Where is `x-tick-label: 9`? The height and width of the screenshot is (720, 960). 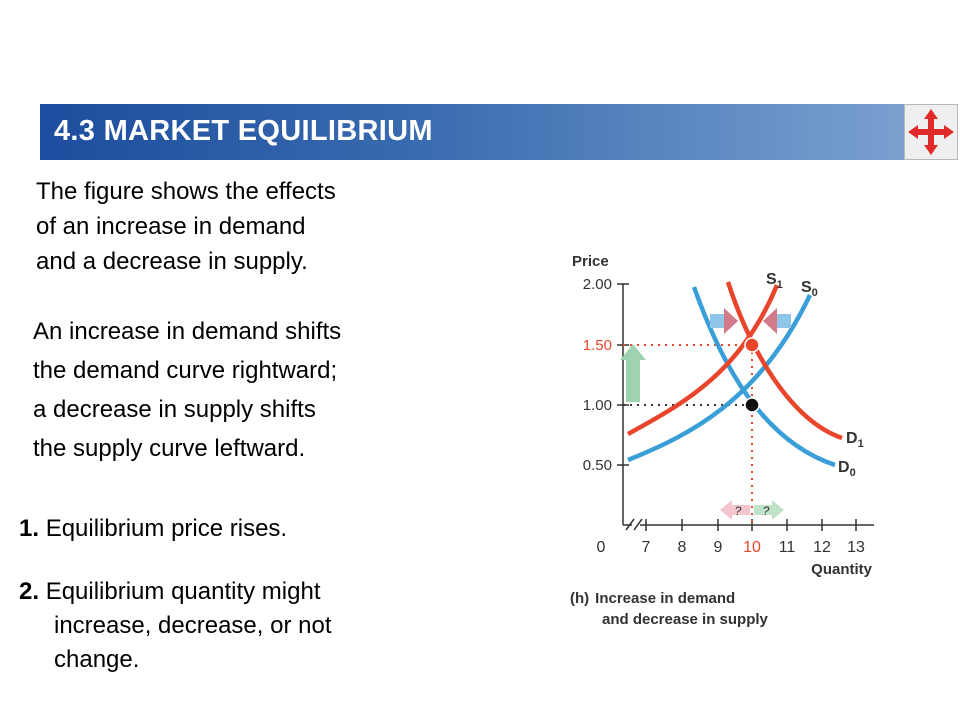
x-tick-label: 9 is located at coordinates (718, 547).